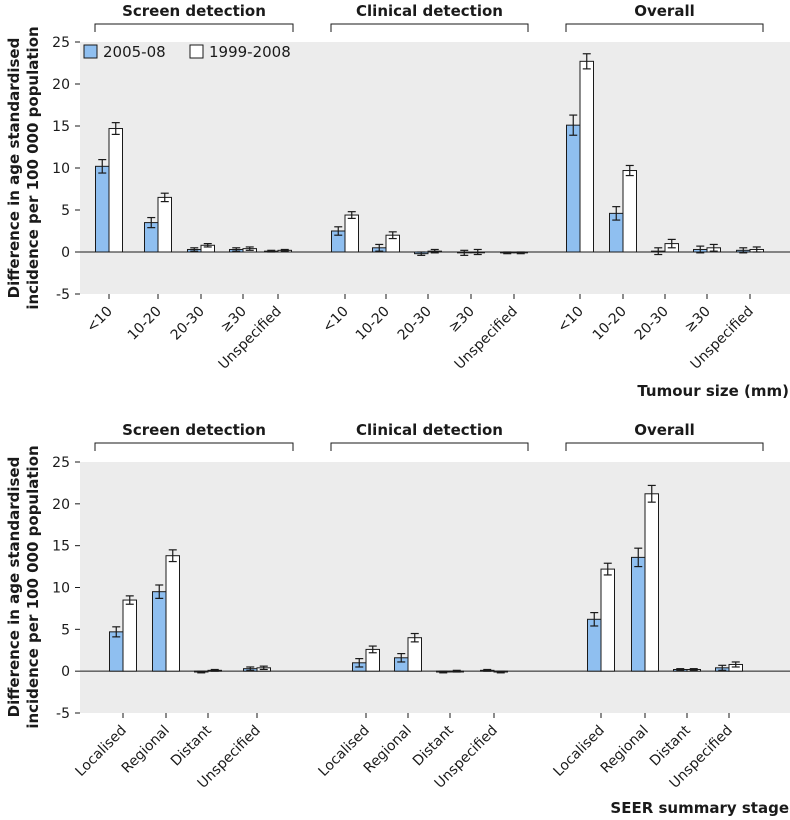 This screenshot has width=790, height=820. Describe the element at coordinates (250, 52) in the screenshot. I see `legend-label: 1999-2008` at that location.